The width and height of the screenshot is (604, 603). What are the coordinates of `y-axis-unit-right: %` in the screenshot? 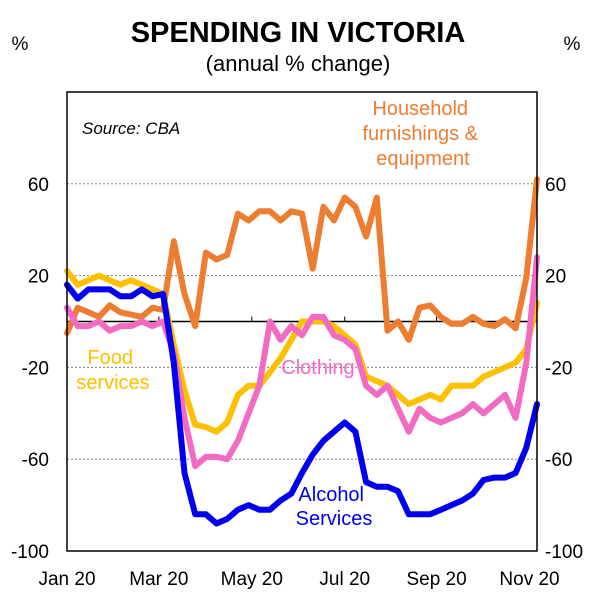 It's located at (572, 44).